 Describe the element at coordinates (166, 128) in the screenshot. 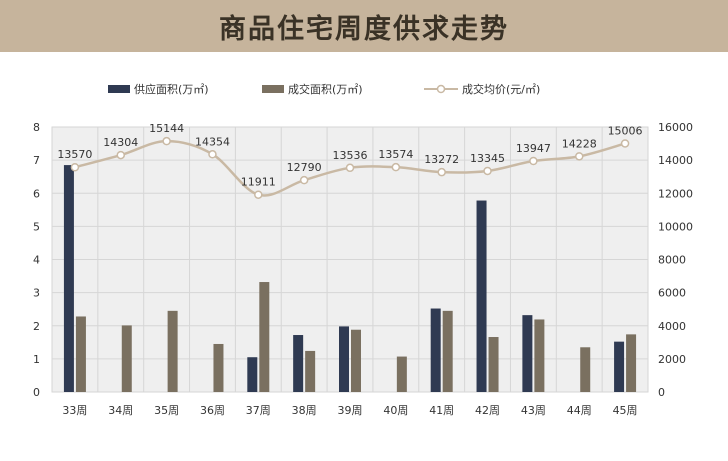

I see `price-data-label: 15144` at that location.